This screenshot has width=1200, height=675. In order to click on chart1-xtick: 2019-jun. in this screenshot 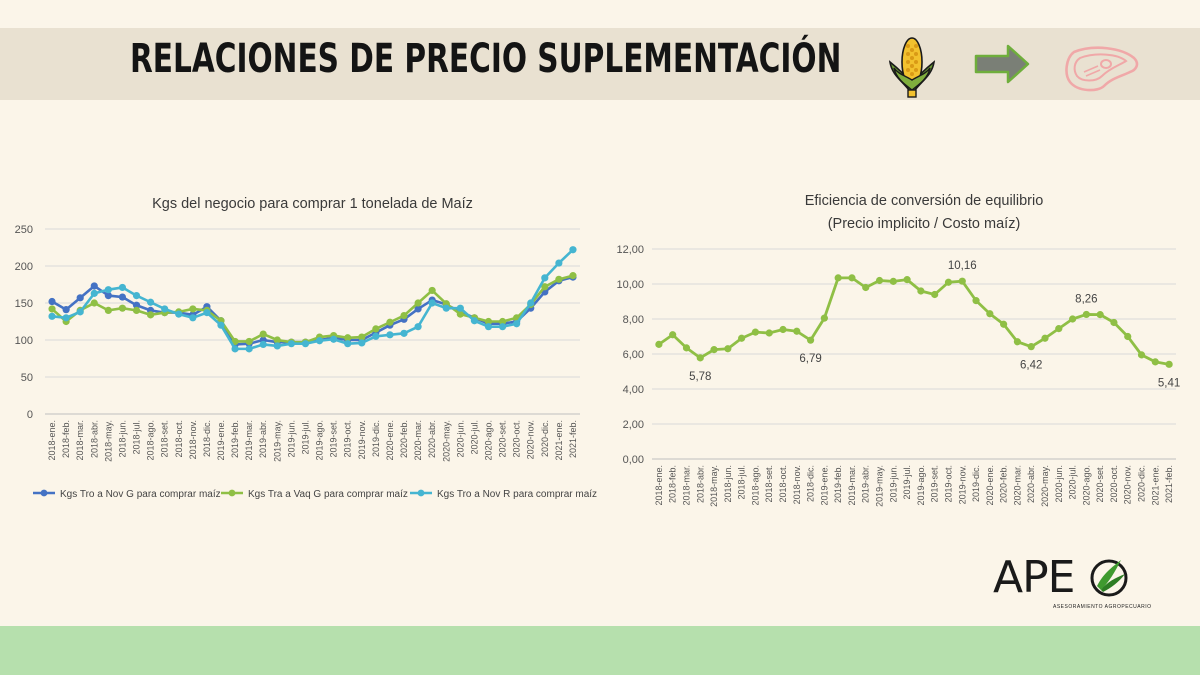, I will do `click(291, 439)`.